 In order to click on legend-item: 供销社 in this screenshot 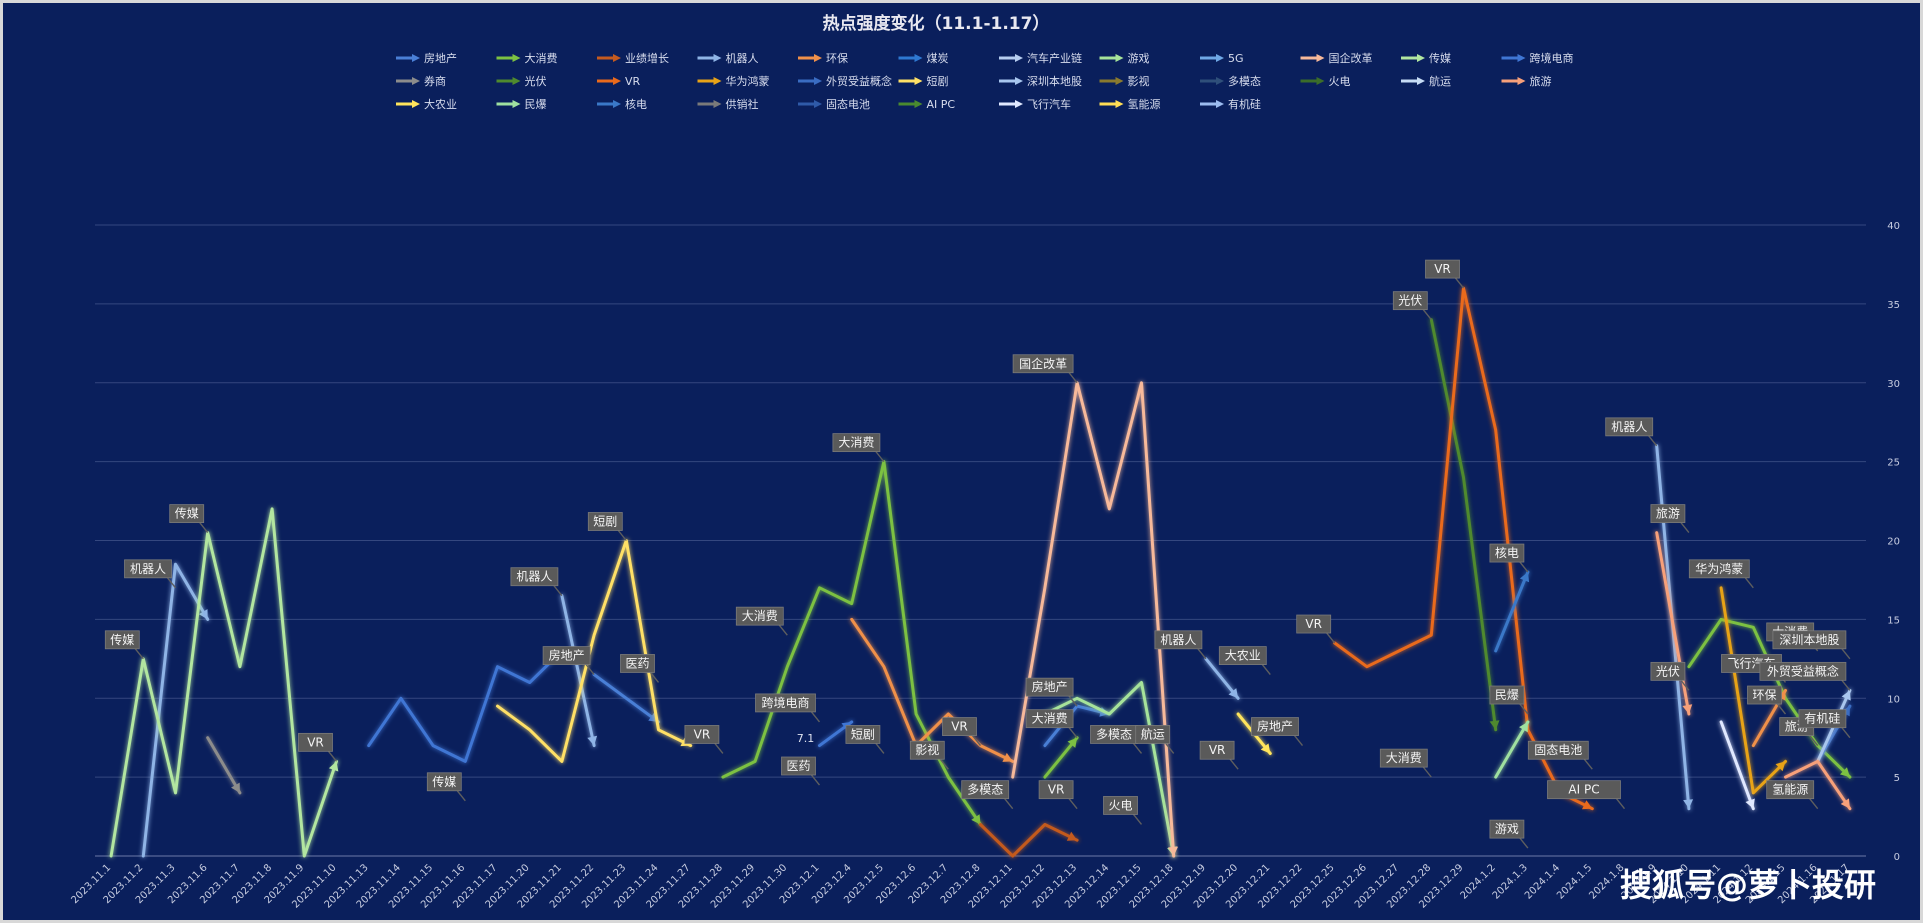, I will do `click(728, 104)`.